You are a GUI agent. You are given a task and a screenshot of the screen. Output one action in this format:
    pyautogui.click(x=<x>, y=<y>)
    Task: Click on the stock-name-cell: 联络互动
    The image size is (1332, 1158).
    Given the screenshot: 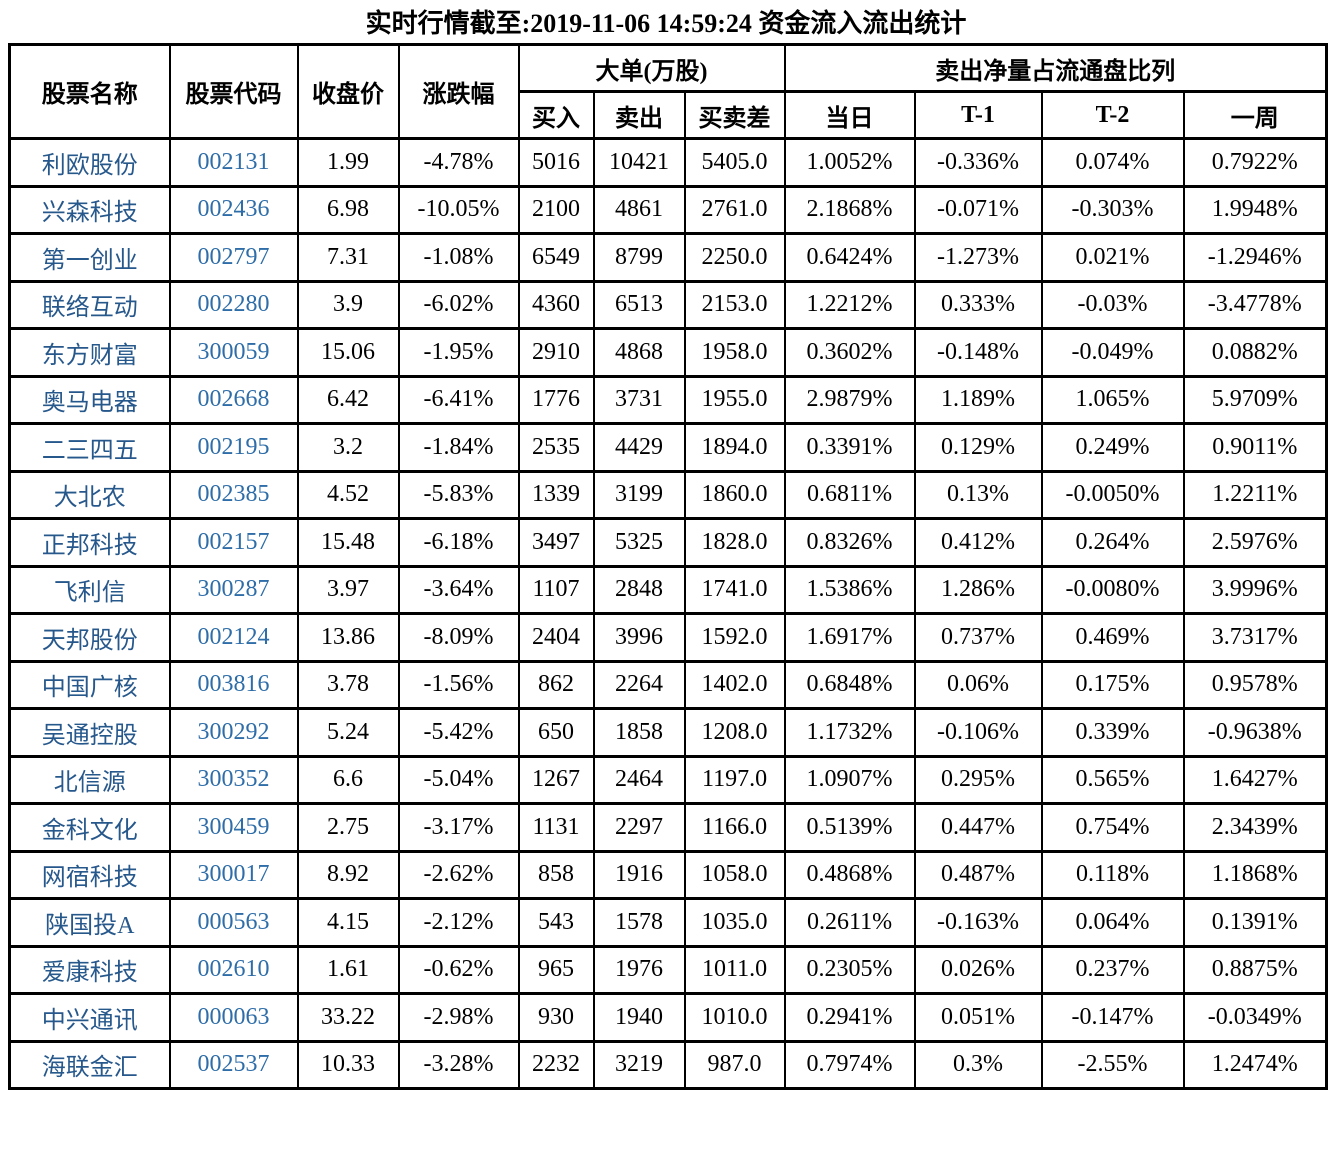 What is the action you would take?
    pyautogui.click(x=89, y=304)
    